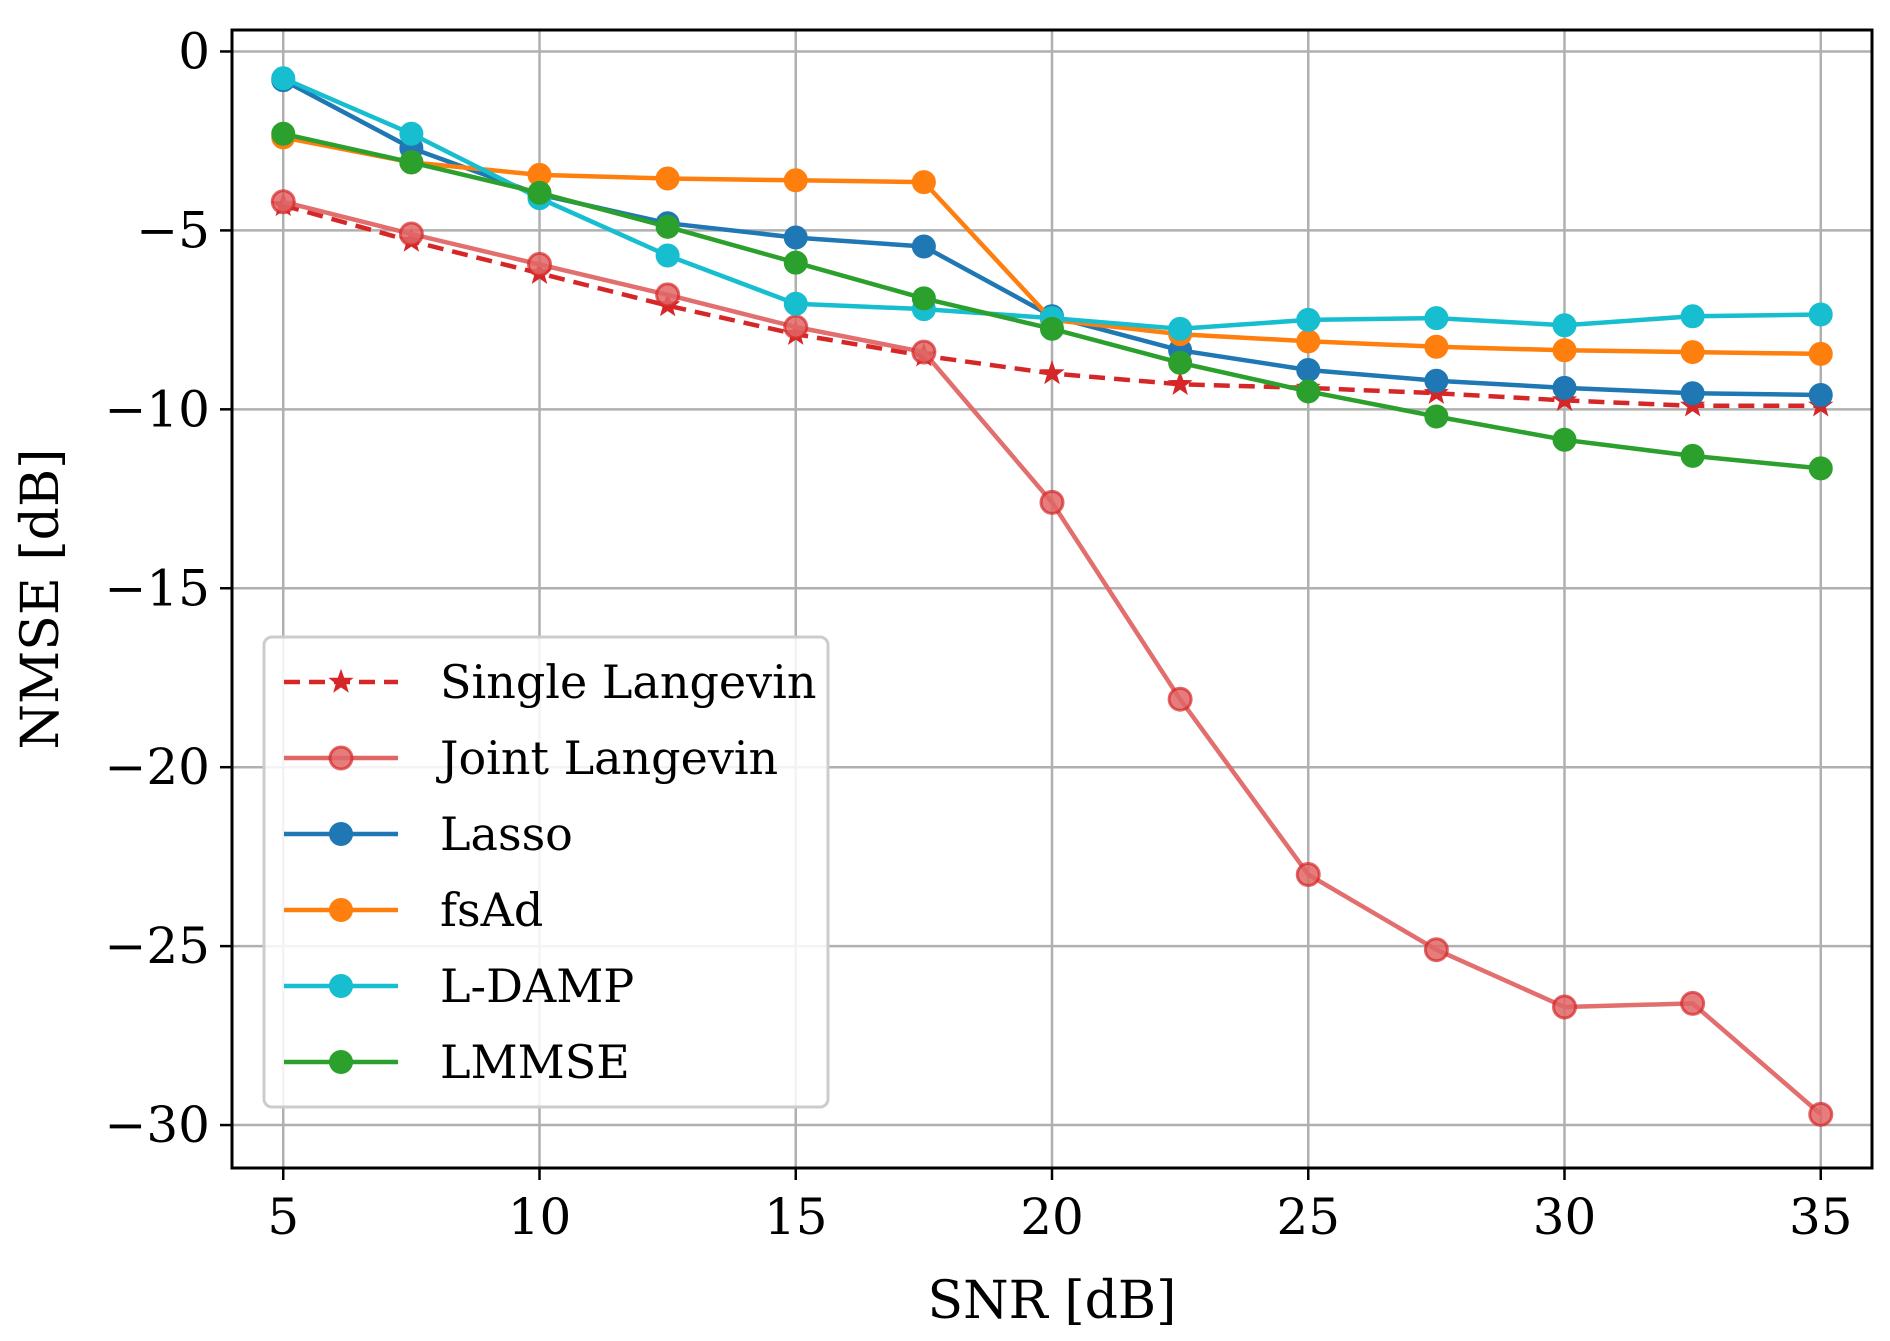 This screenshot has height=1341, width=1890. I want to click on x-axis-ticks: 5 10 15 20 25 30 35, so click(1060, 1207).